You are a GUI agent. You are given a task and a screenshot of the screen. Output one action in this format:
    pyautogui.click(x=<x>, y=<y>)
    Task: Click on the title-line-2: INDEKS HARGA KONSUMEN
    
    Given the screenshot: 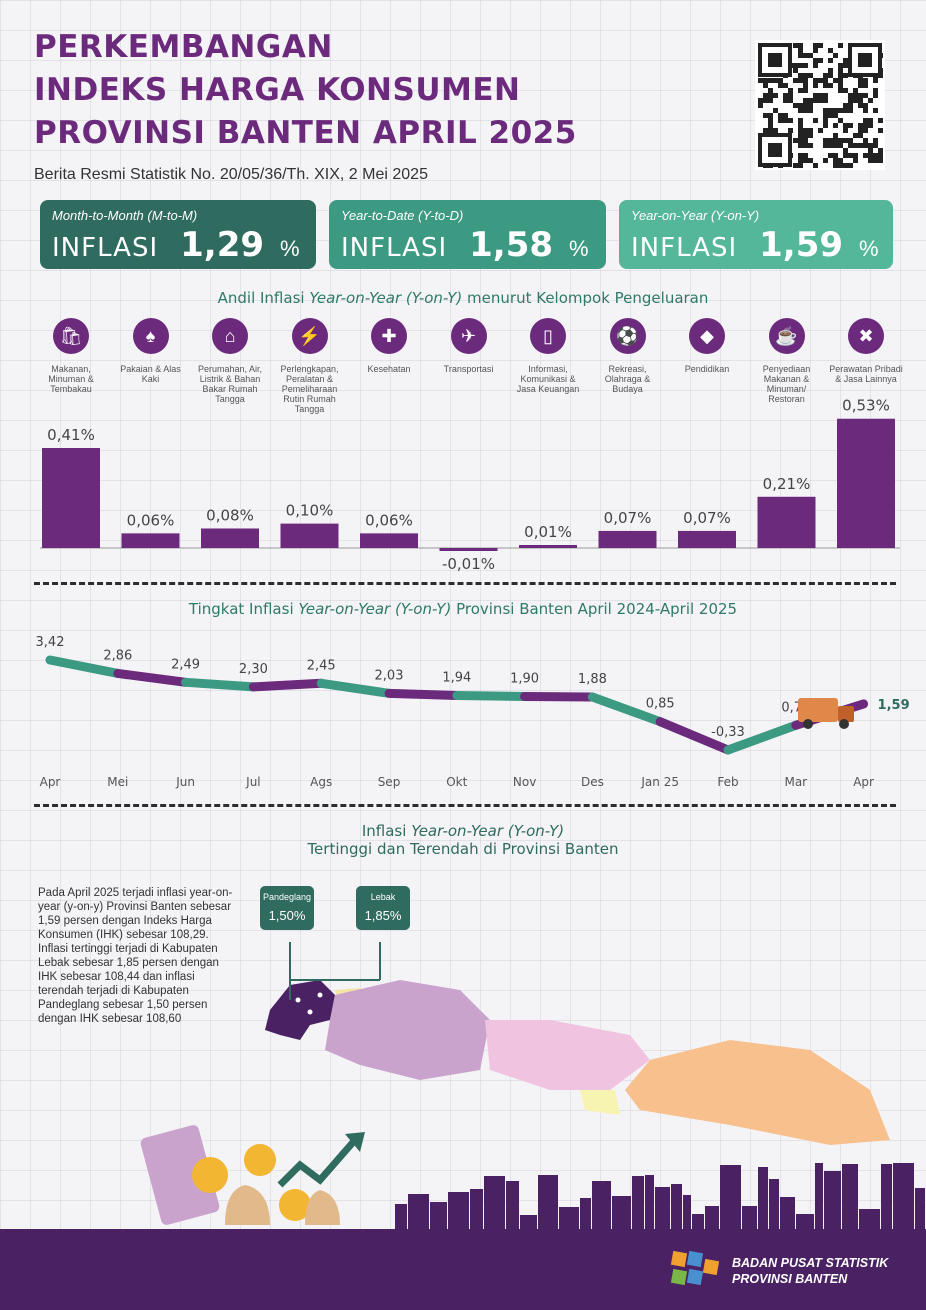 What is the action you would take?
    pyautogui.click(x=277, y=90)
    